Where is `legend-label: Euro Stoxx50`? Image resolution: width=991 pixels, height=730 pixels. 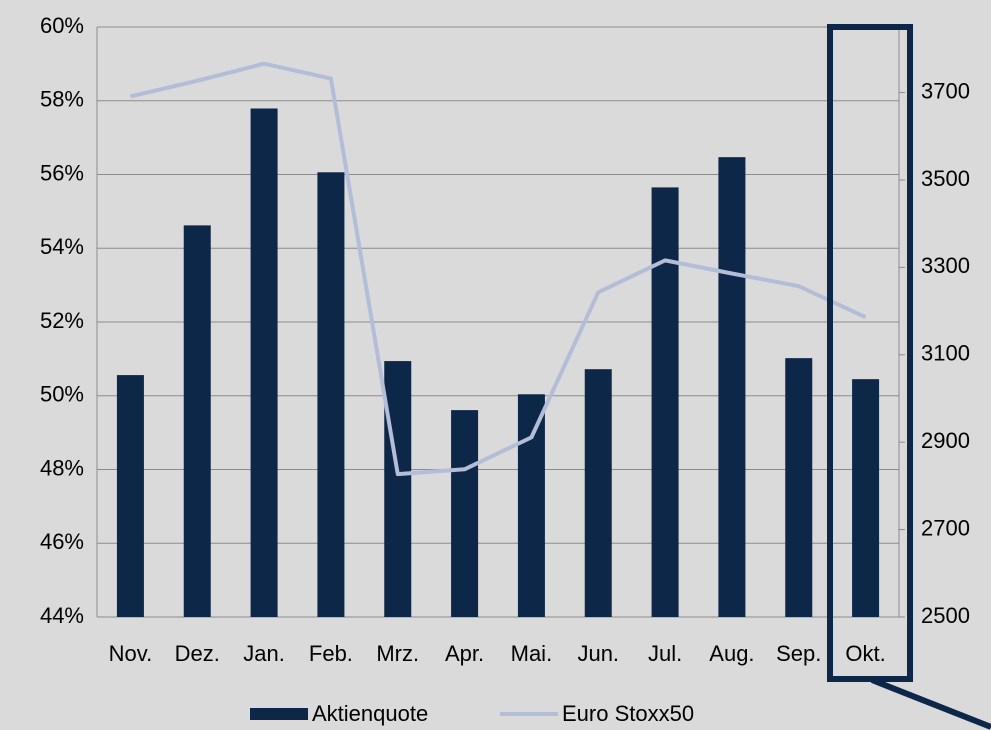
legend-label: Euro Stoxx50 is located at coordinates (628, 713).